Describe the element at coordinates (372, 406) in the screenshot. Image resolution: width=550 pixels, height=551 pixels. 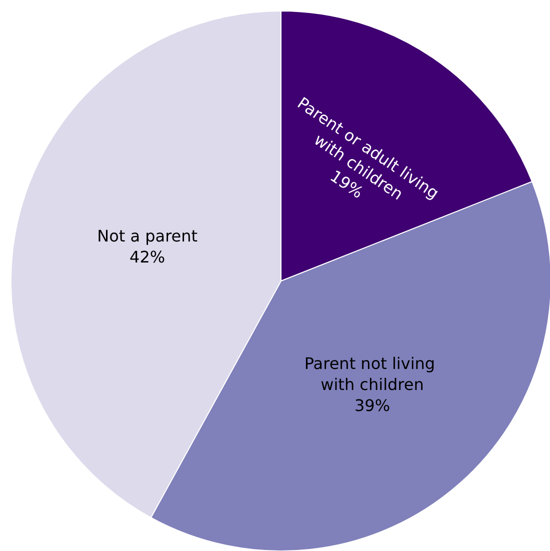
I see `data-label: 39%` at that location.